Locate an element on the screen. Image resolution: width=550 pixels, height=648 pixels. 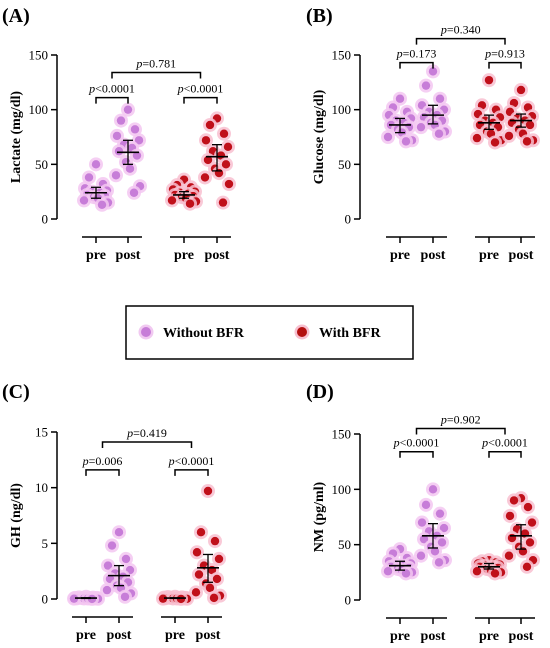
p-value-label: p=0.902 is located at coordinates (460, 419).